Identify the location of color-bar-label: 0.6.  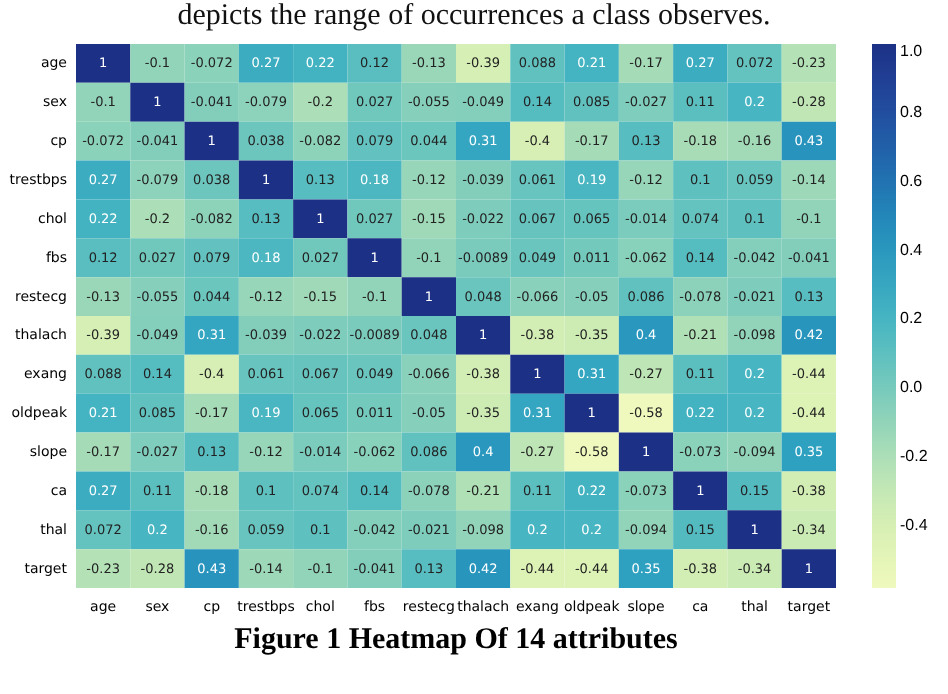
(912, 180).